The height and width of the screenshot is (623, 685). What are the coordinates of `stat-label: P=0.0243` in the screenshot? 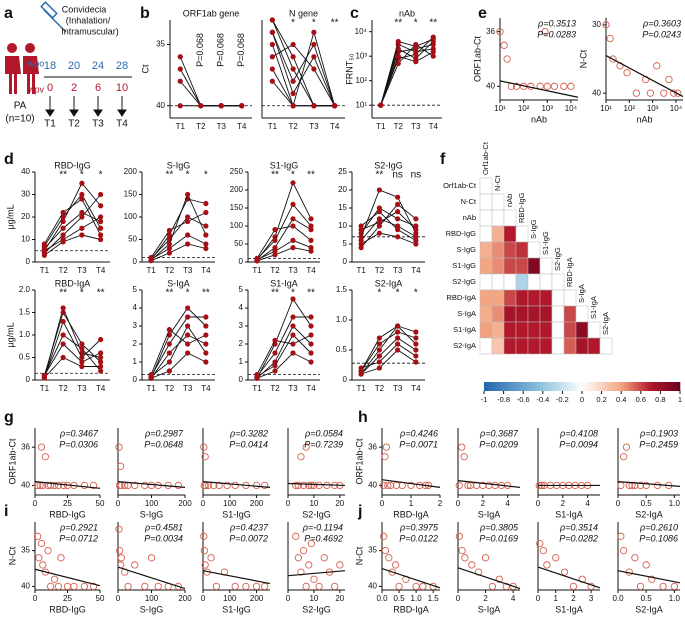 It's located at (661, 34).